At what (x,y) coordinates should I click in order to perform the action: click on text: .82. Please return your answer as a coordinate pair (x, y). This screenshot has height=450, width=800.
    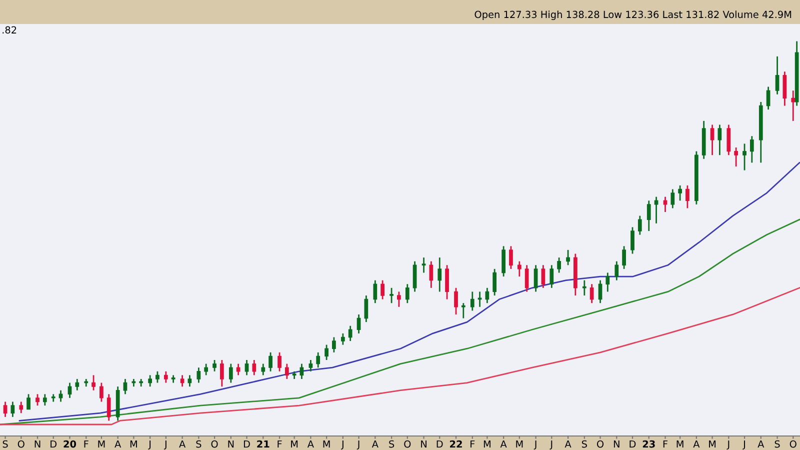
    Looking at the image, I should click on (9, 30).